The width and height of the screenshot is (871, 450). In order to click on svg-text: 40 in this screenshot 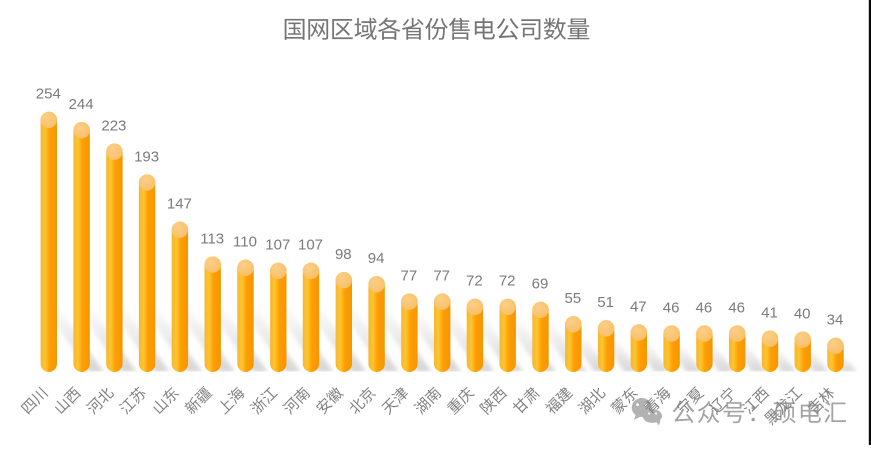, I will do `click(802, 314)`.